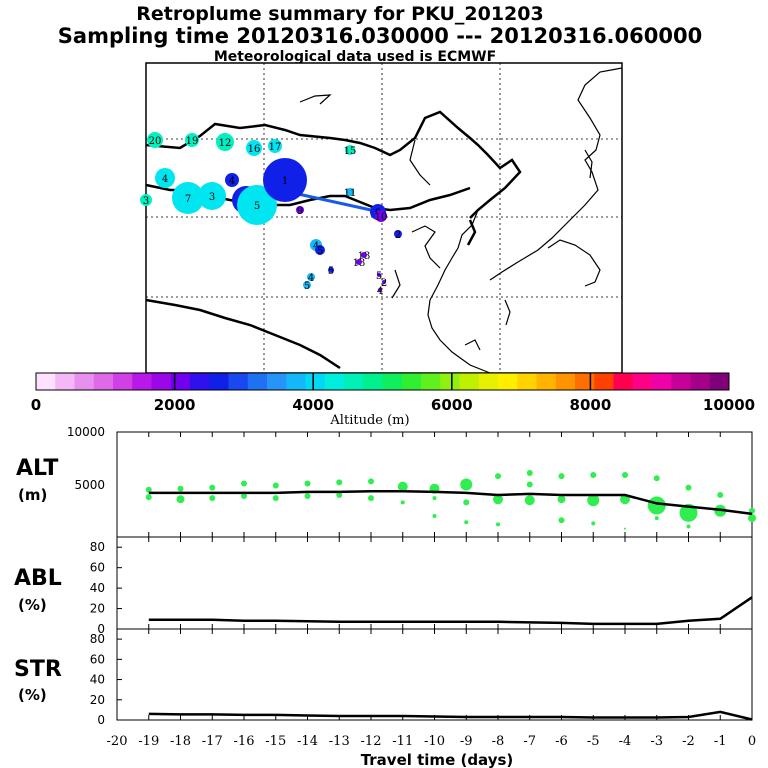 The width and height of the screenshot is (768, 768). Describe the element at coordinates (146, 201) in the screenshot. I see `map-cluster-label: 3` at that location.